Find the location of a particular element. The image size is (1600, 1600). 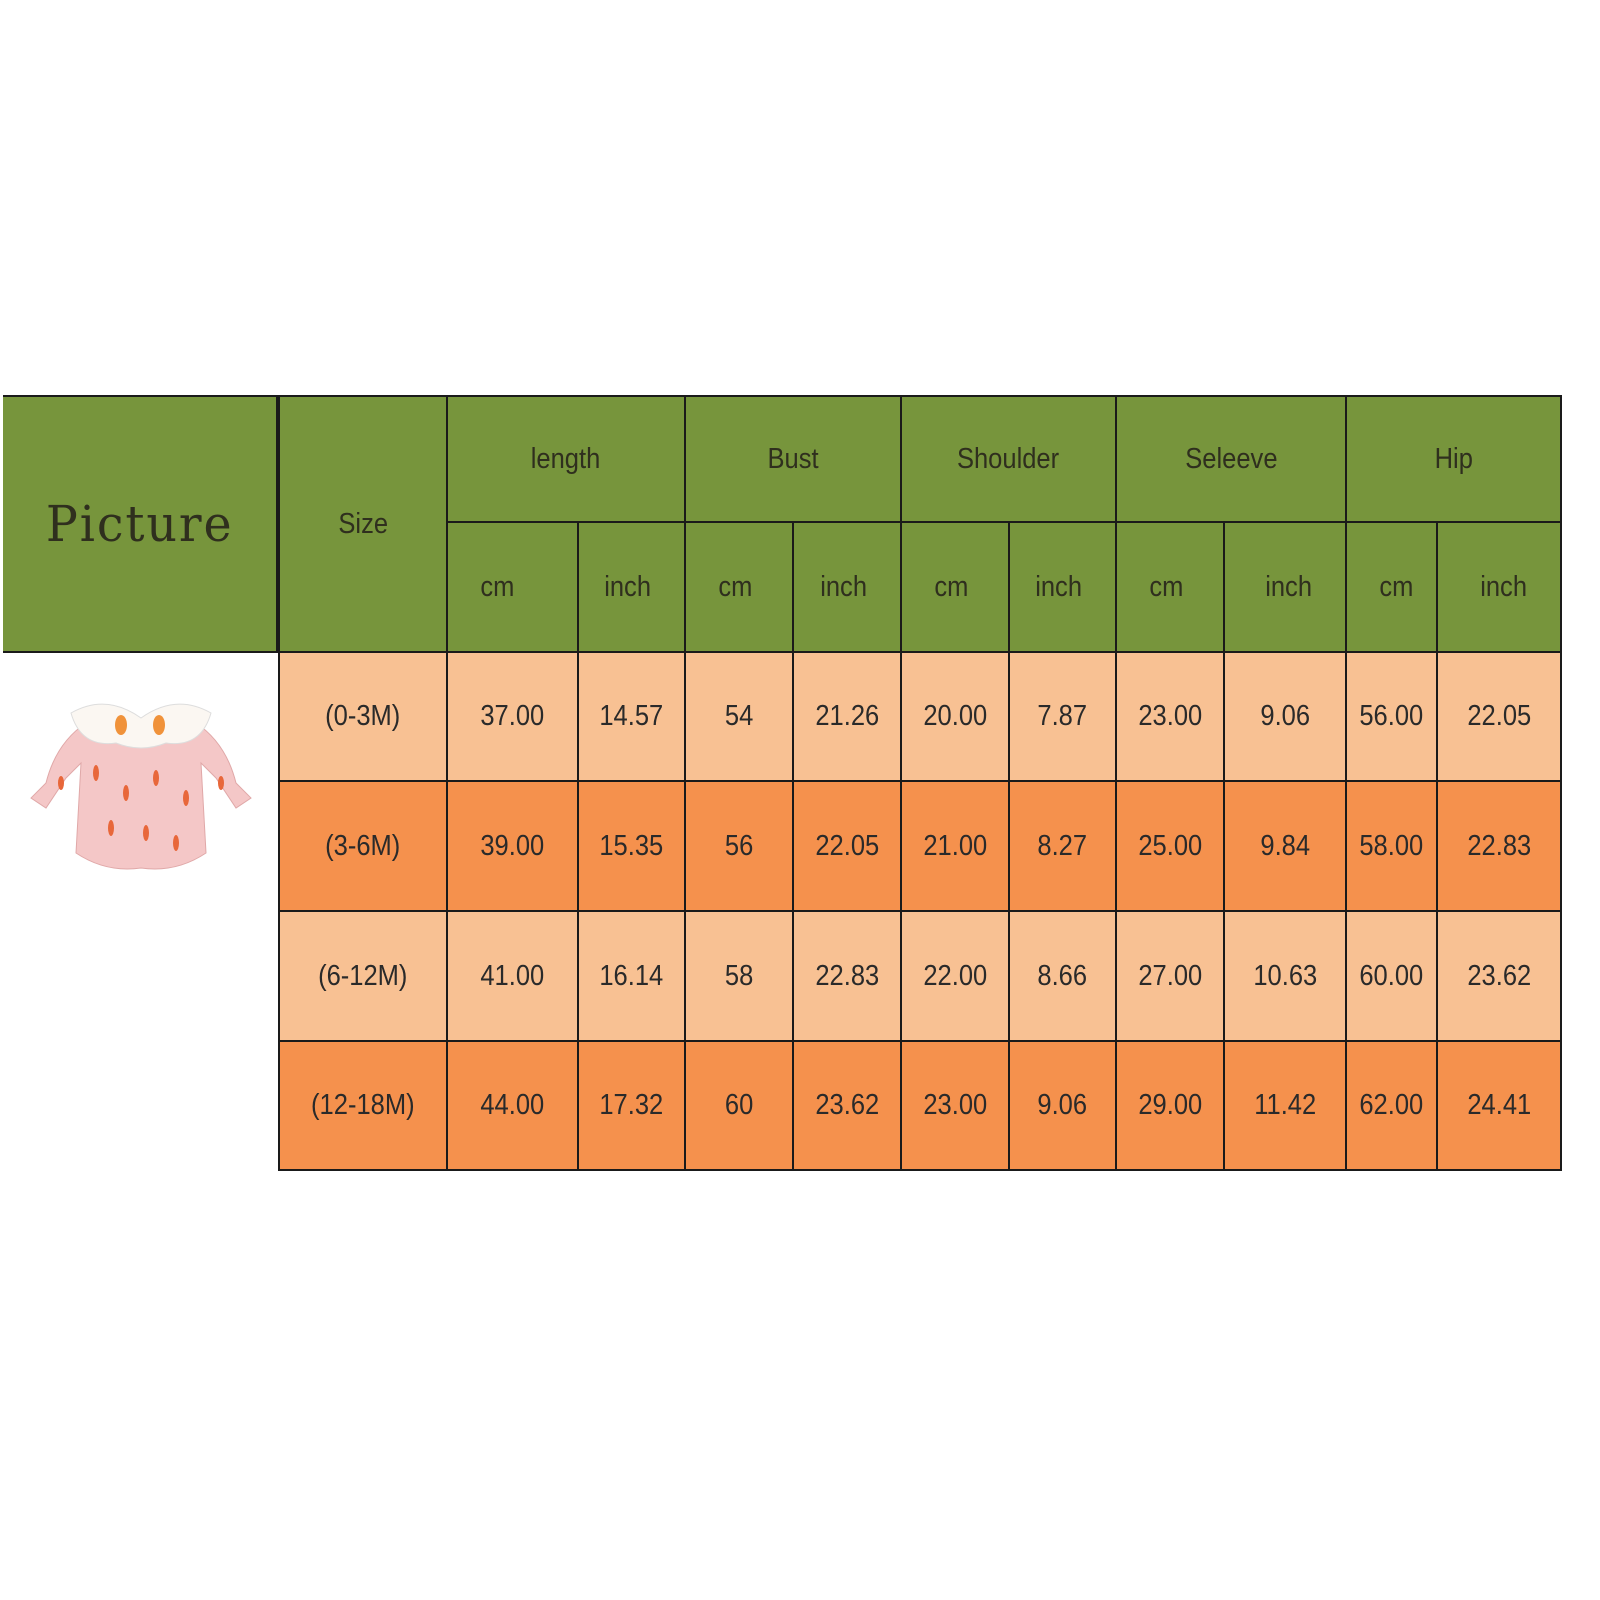

value-cell-text: 22.00 is located at coordinates (955, 975).